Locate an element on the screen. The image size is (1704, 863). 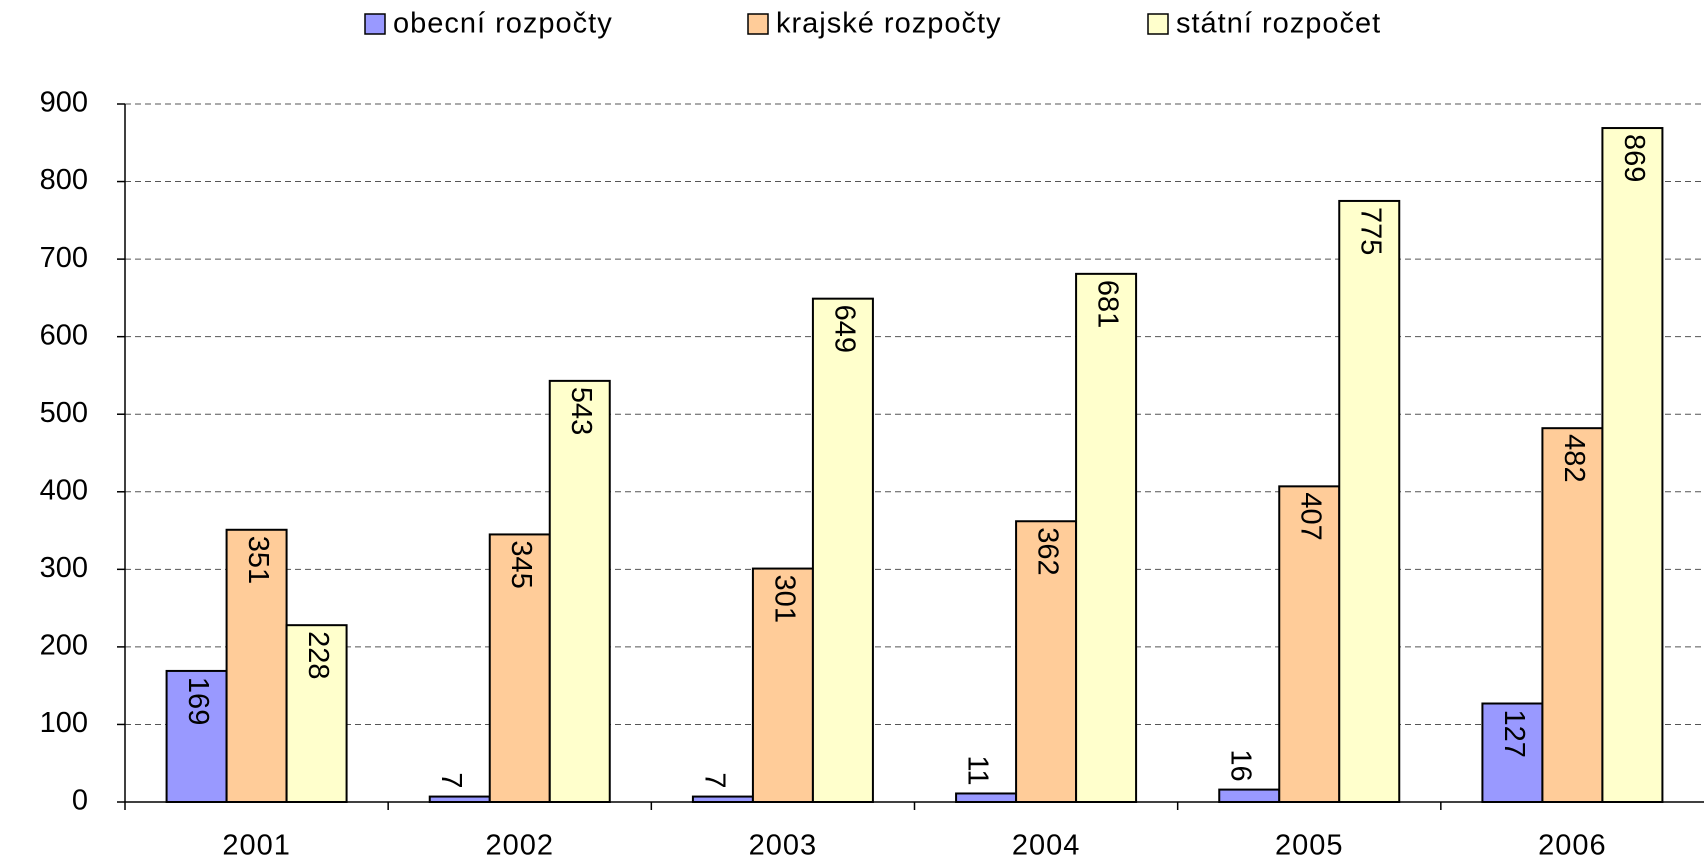
y-tick-label: 200 is located at coordinates (64, 646).